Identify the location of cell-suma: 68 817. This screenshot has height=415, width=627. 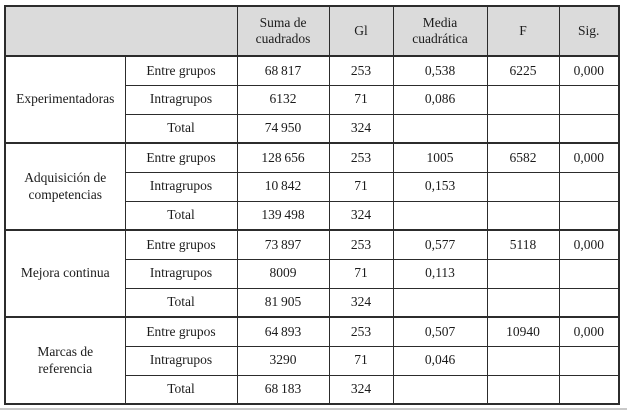
(283, 70).